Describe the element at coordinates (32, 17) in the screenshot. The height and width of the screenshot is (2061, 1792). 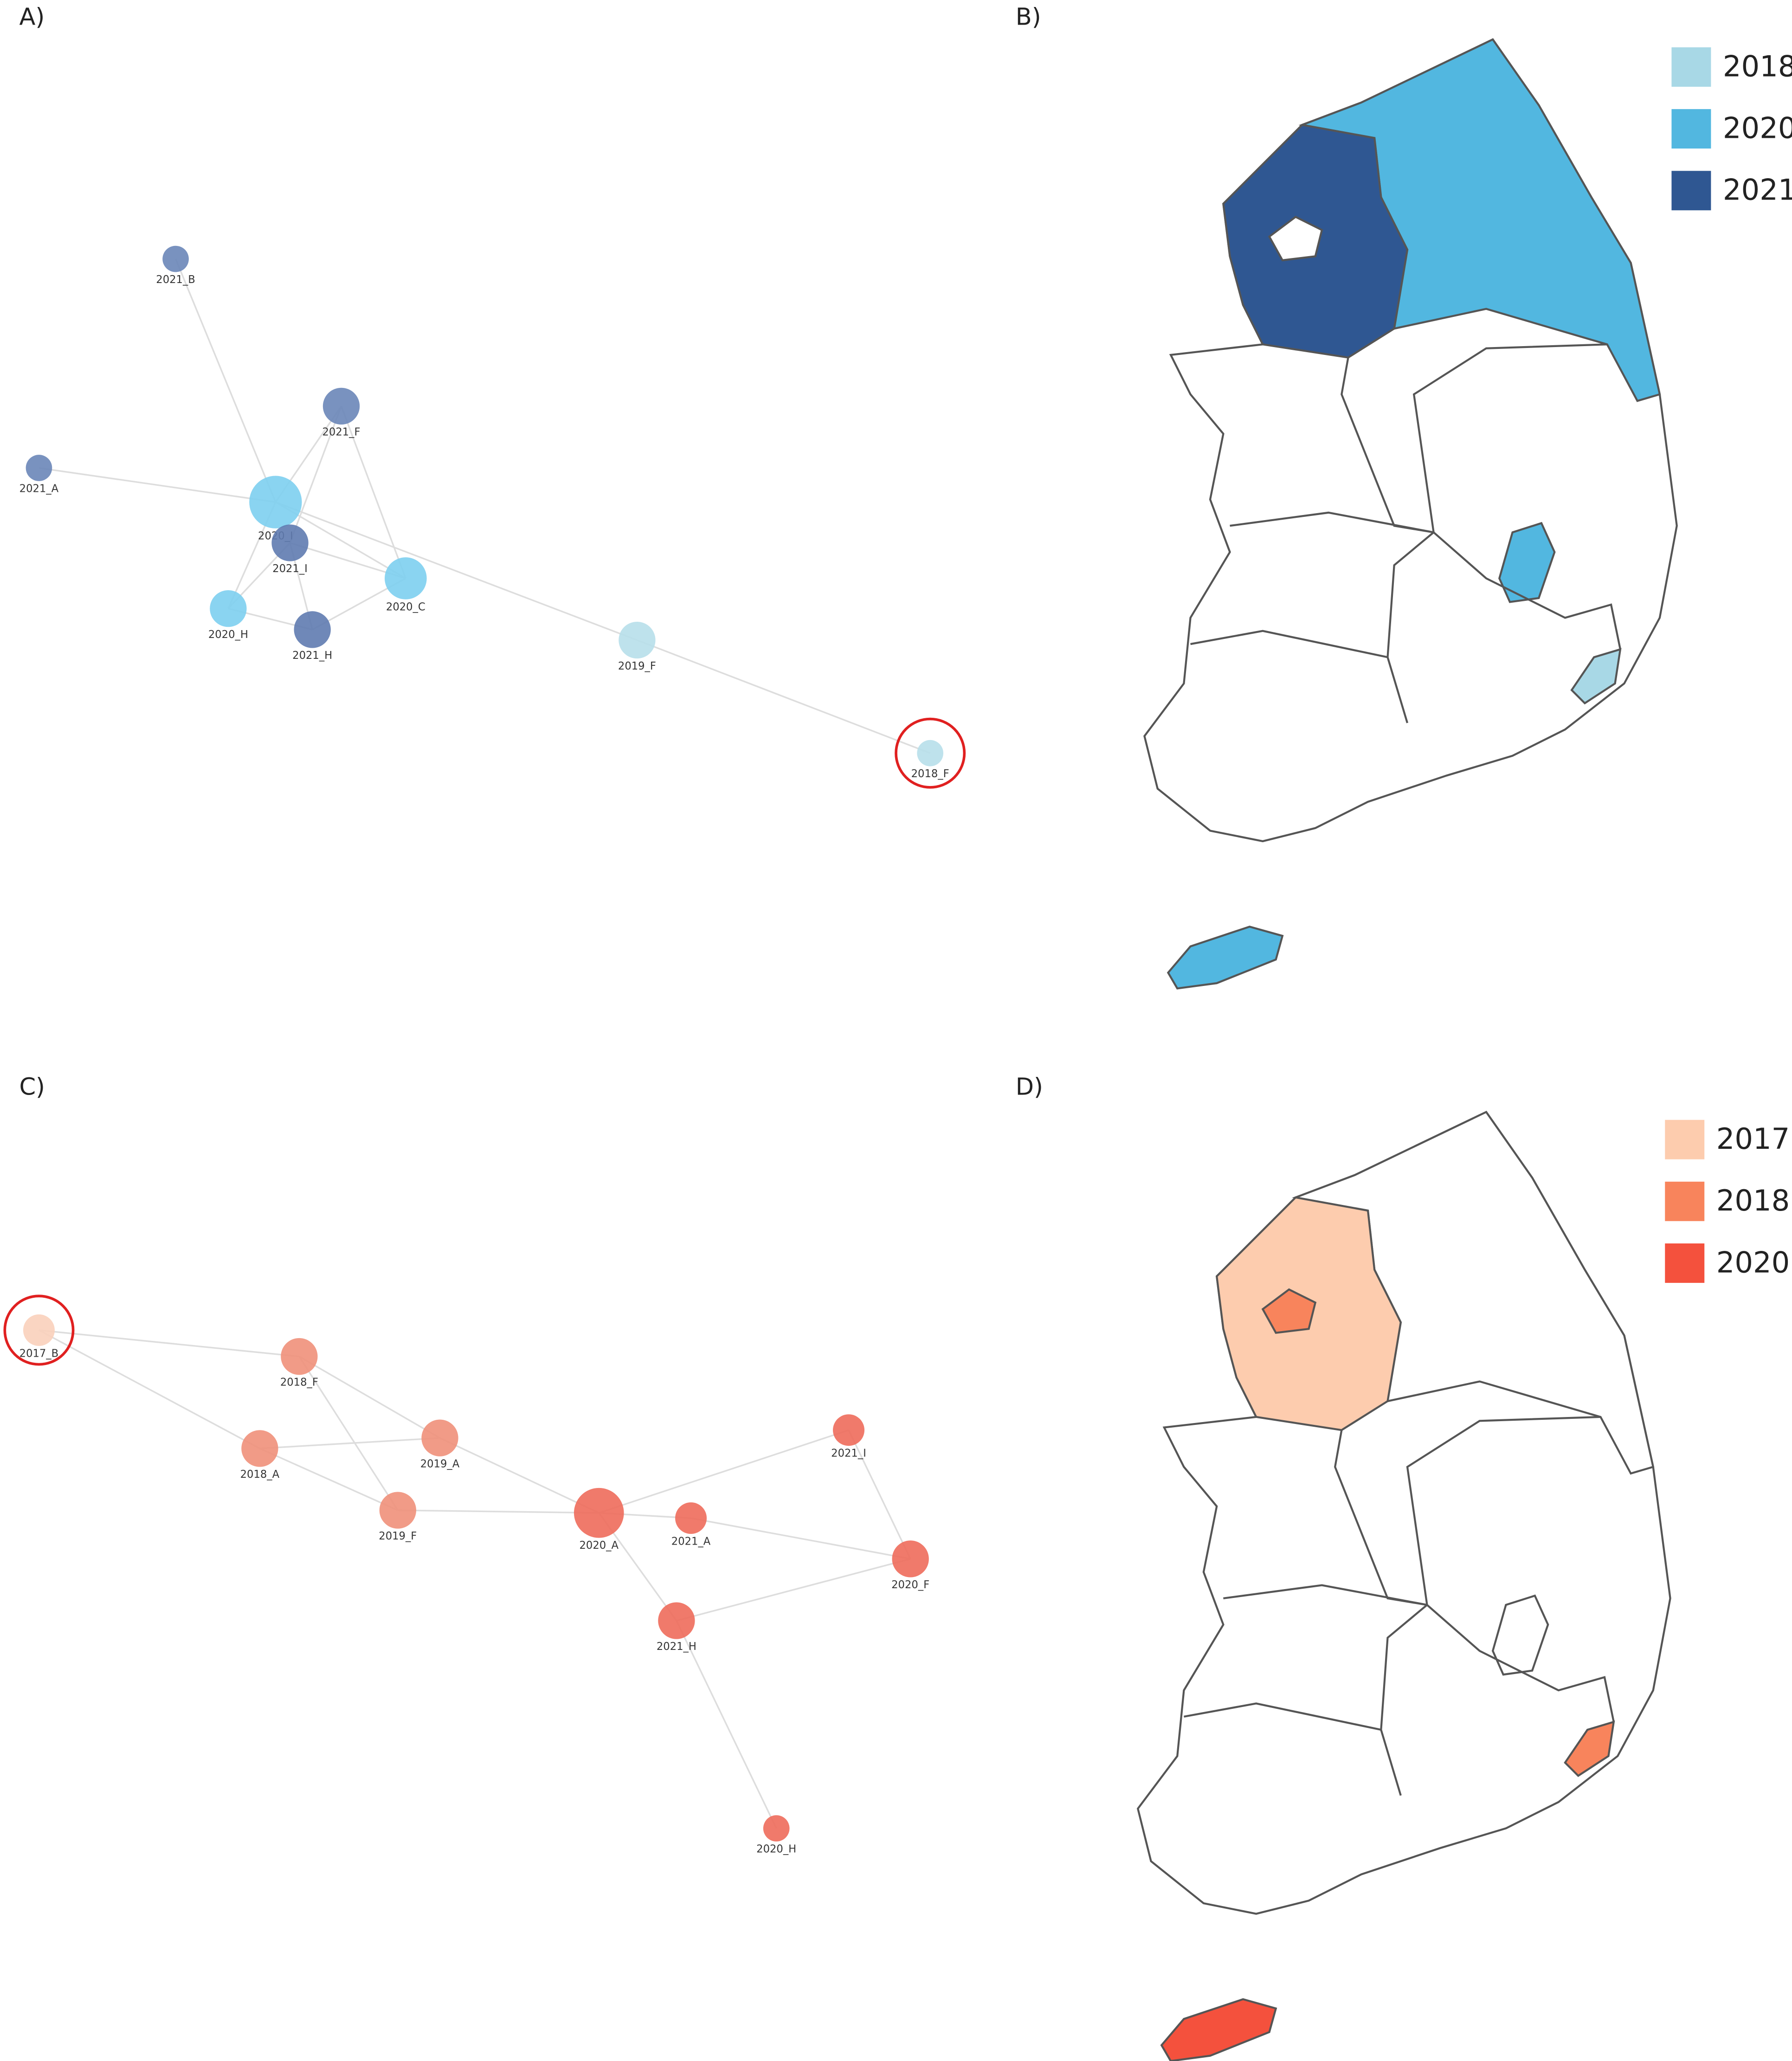
I see `panel-label: A)` at that location.